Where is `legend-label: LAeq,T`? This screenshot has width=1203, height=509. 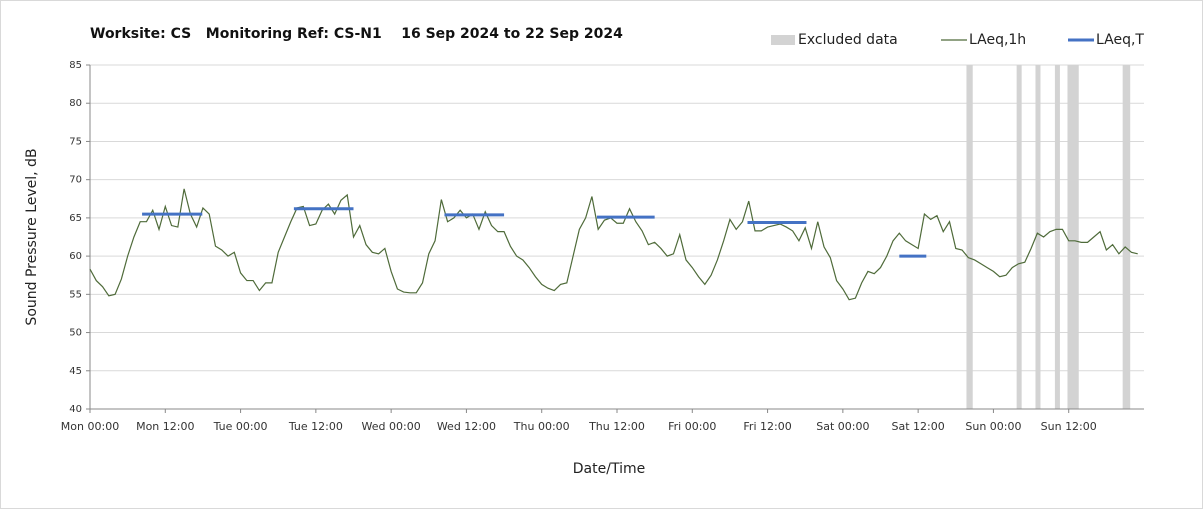
legend-label: LAeq,T is located at coordinates (1120, 40).